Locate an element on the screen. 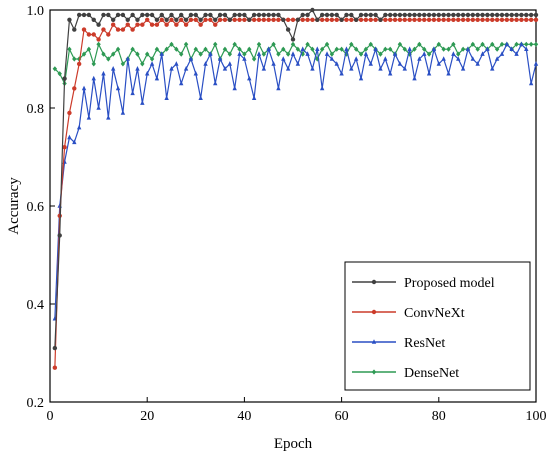 The height and width of the screenshot is (458, 550). x-tick-label: 100 is located at coordinates (536, 416).